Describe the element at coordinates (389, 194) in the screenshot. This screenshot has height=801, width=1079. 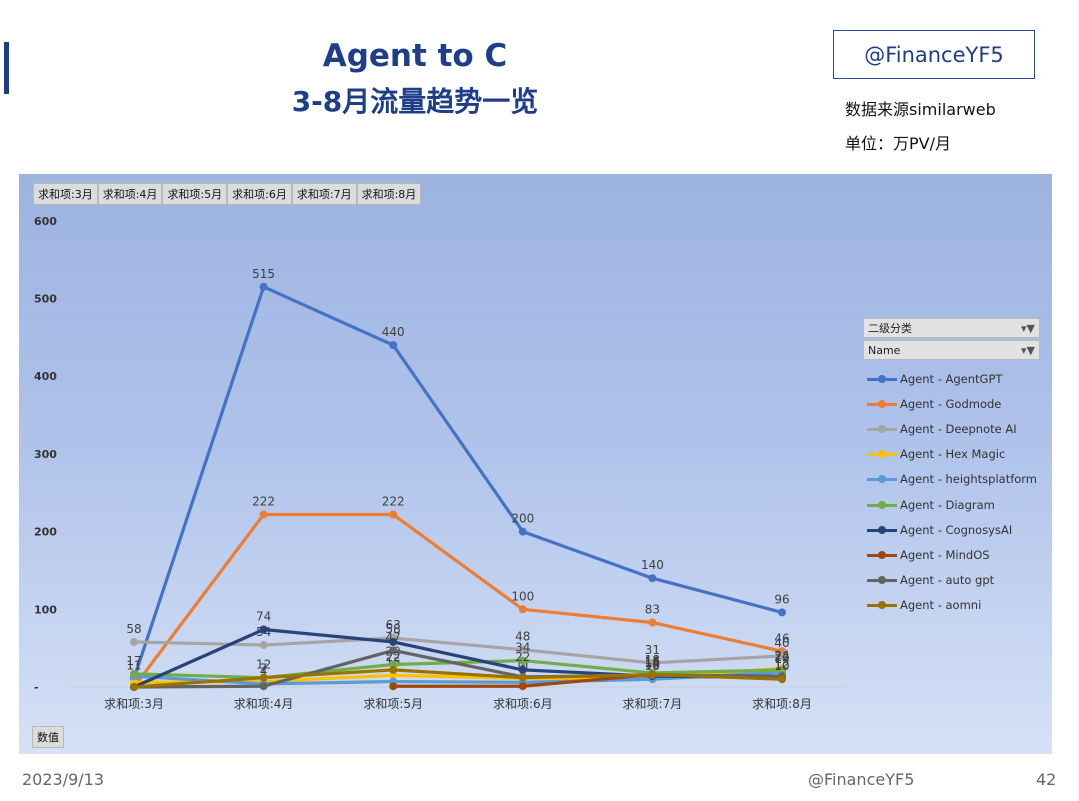
I see `field-tab-aug: 求和项:8月` at that location.